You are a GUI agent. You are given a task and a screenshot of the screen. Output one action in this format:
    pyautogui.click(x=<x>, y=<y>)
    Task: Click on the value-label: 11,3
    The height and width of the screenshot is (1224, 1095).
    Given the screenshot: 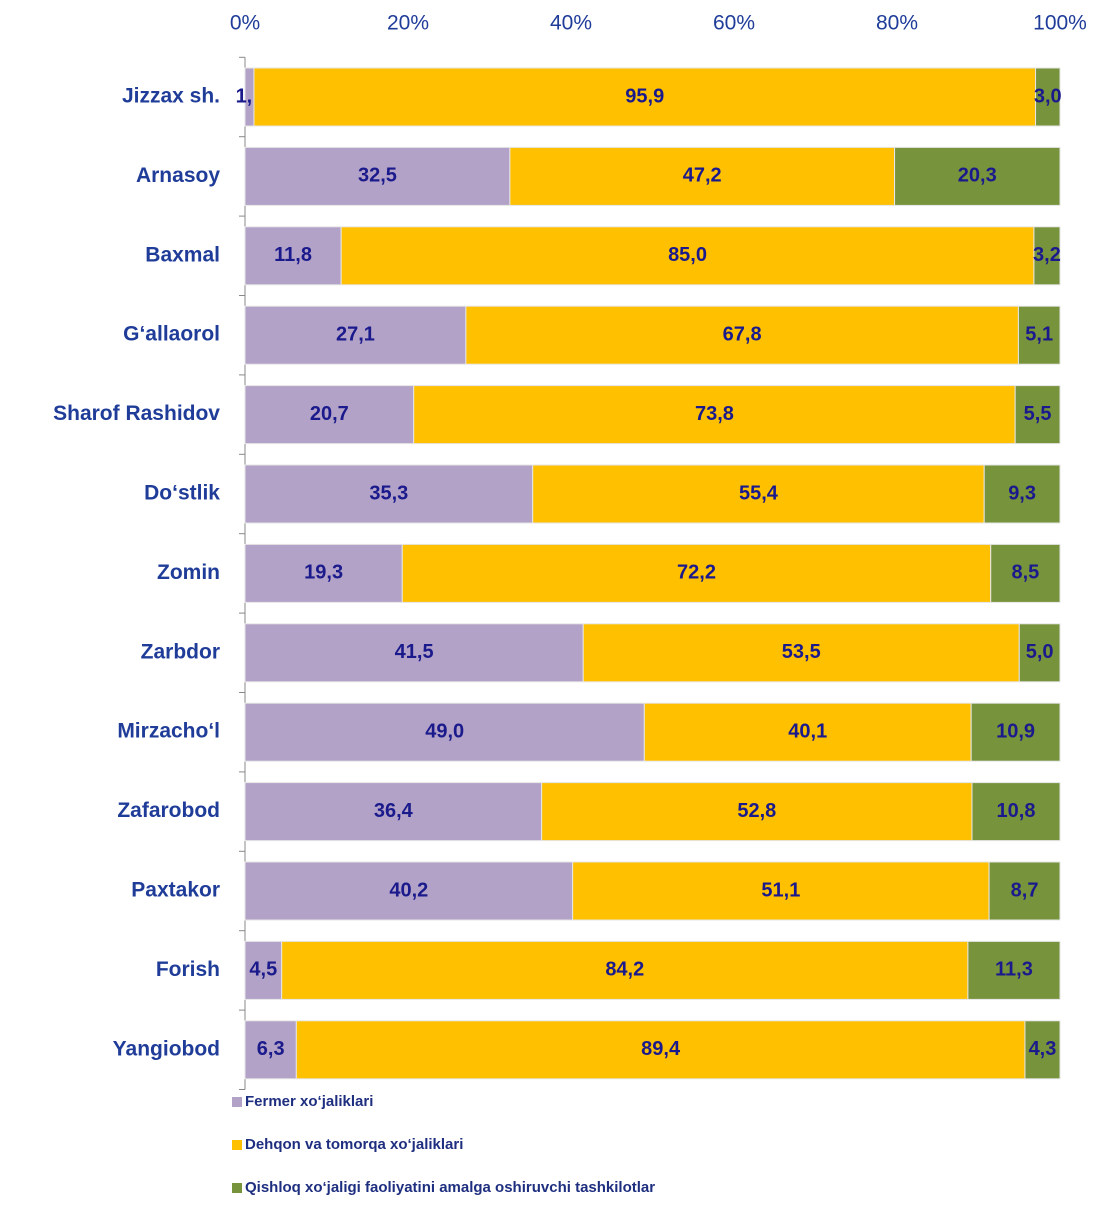 What is the action you would take?
    pyautogui.click(x=1014, y=970)
    